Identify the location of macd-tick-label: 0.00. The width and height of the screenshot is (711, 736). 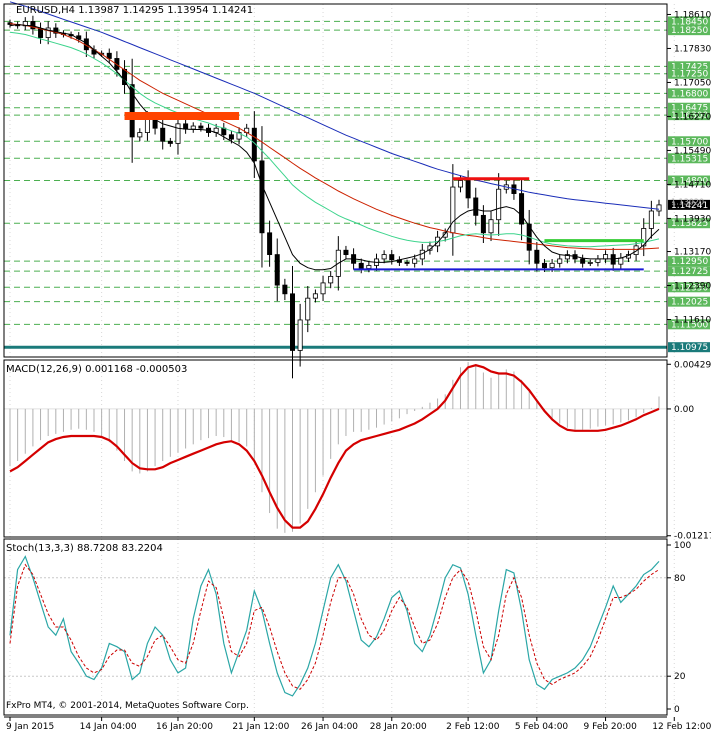
(684, 410).